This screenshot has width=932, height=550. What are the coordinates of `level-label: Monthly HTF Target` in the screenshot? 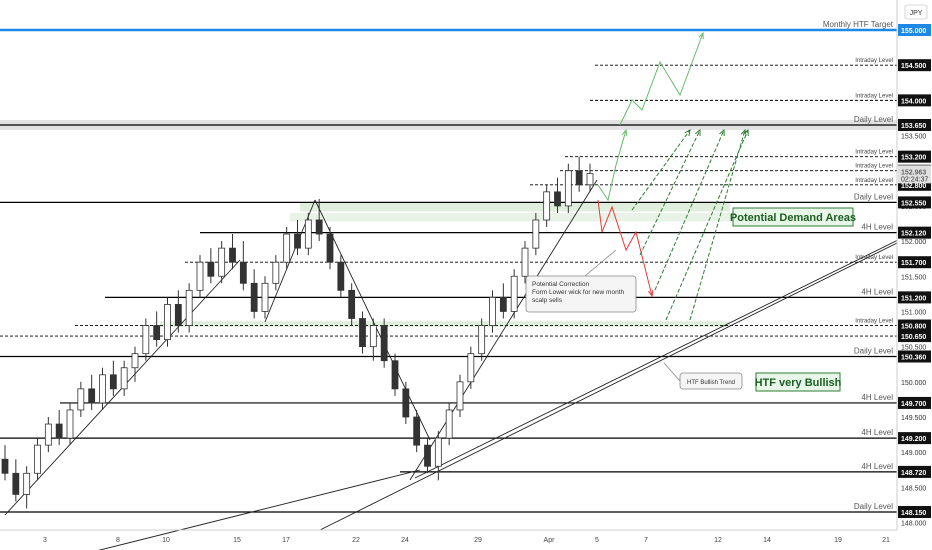 It's located at (858, 24).